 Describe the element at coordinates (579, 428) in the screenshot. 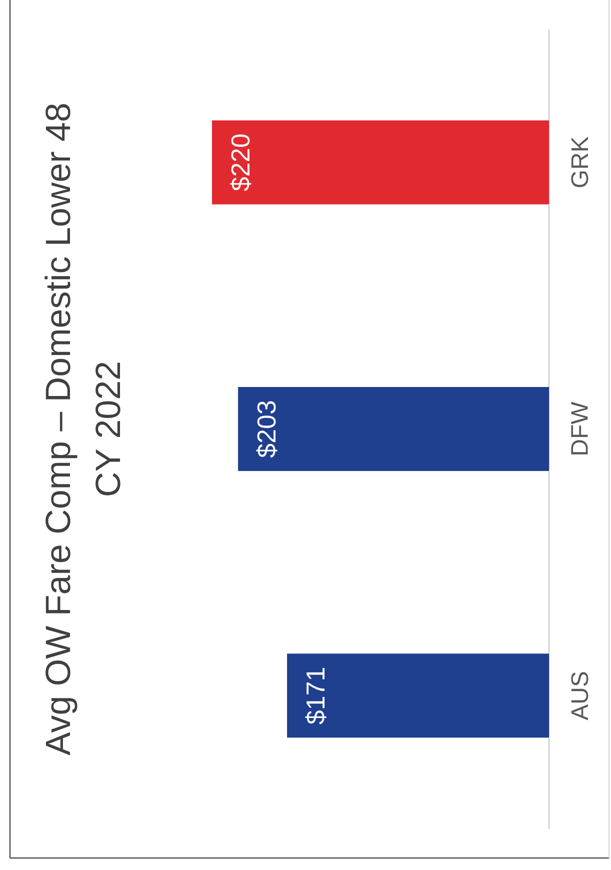

I see `y-tick-label: DFW` at that location.